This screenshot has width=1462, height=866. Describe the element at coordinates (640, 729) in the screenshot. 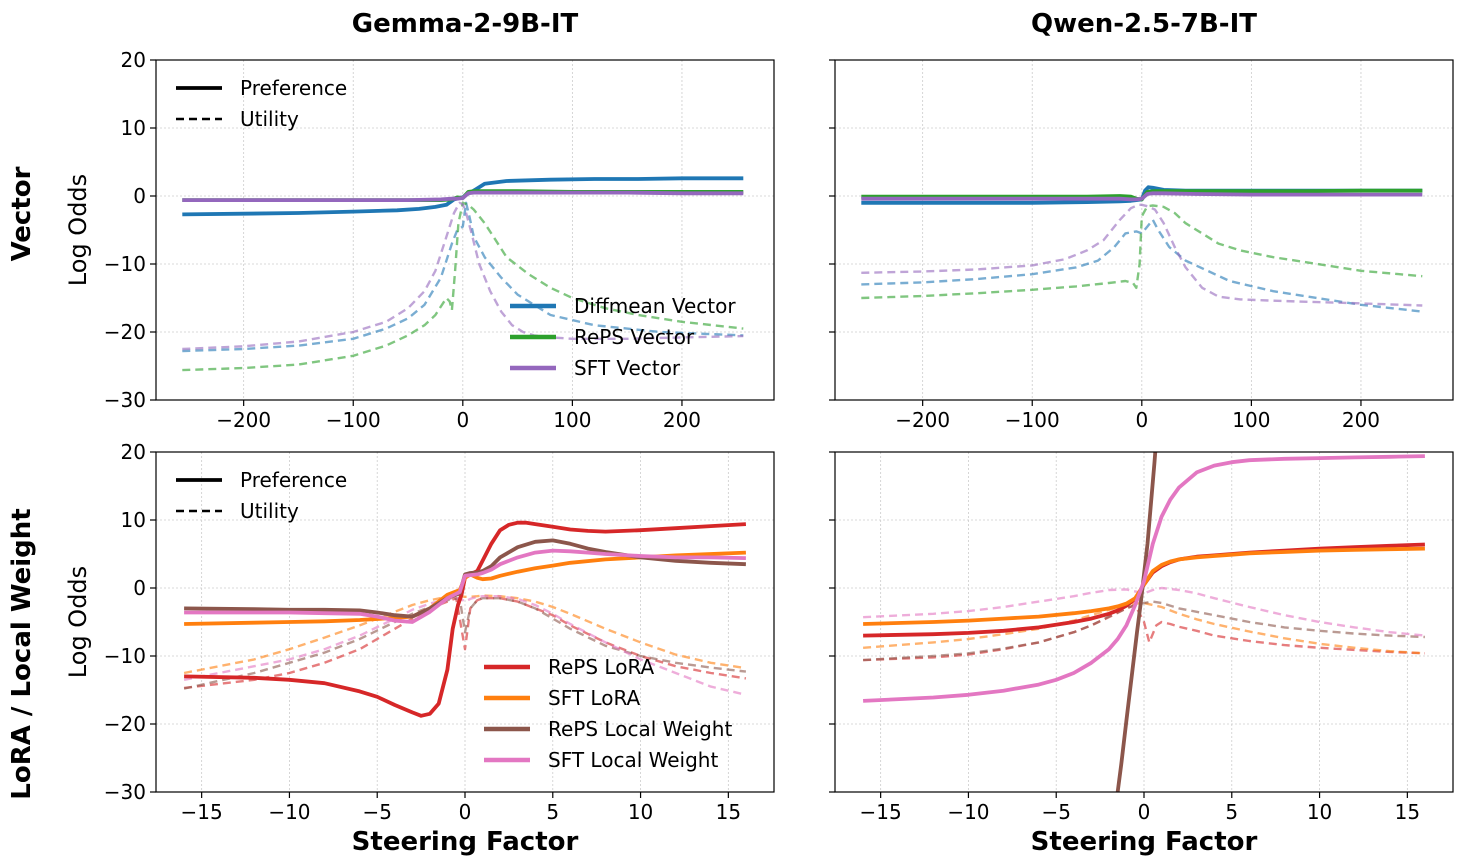

I see `series-legend-label: RePS Local Weight` at that location.